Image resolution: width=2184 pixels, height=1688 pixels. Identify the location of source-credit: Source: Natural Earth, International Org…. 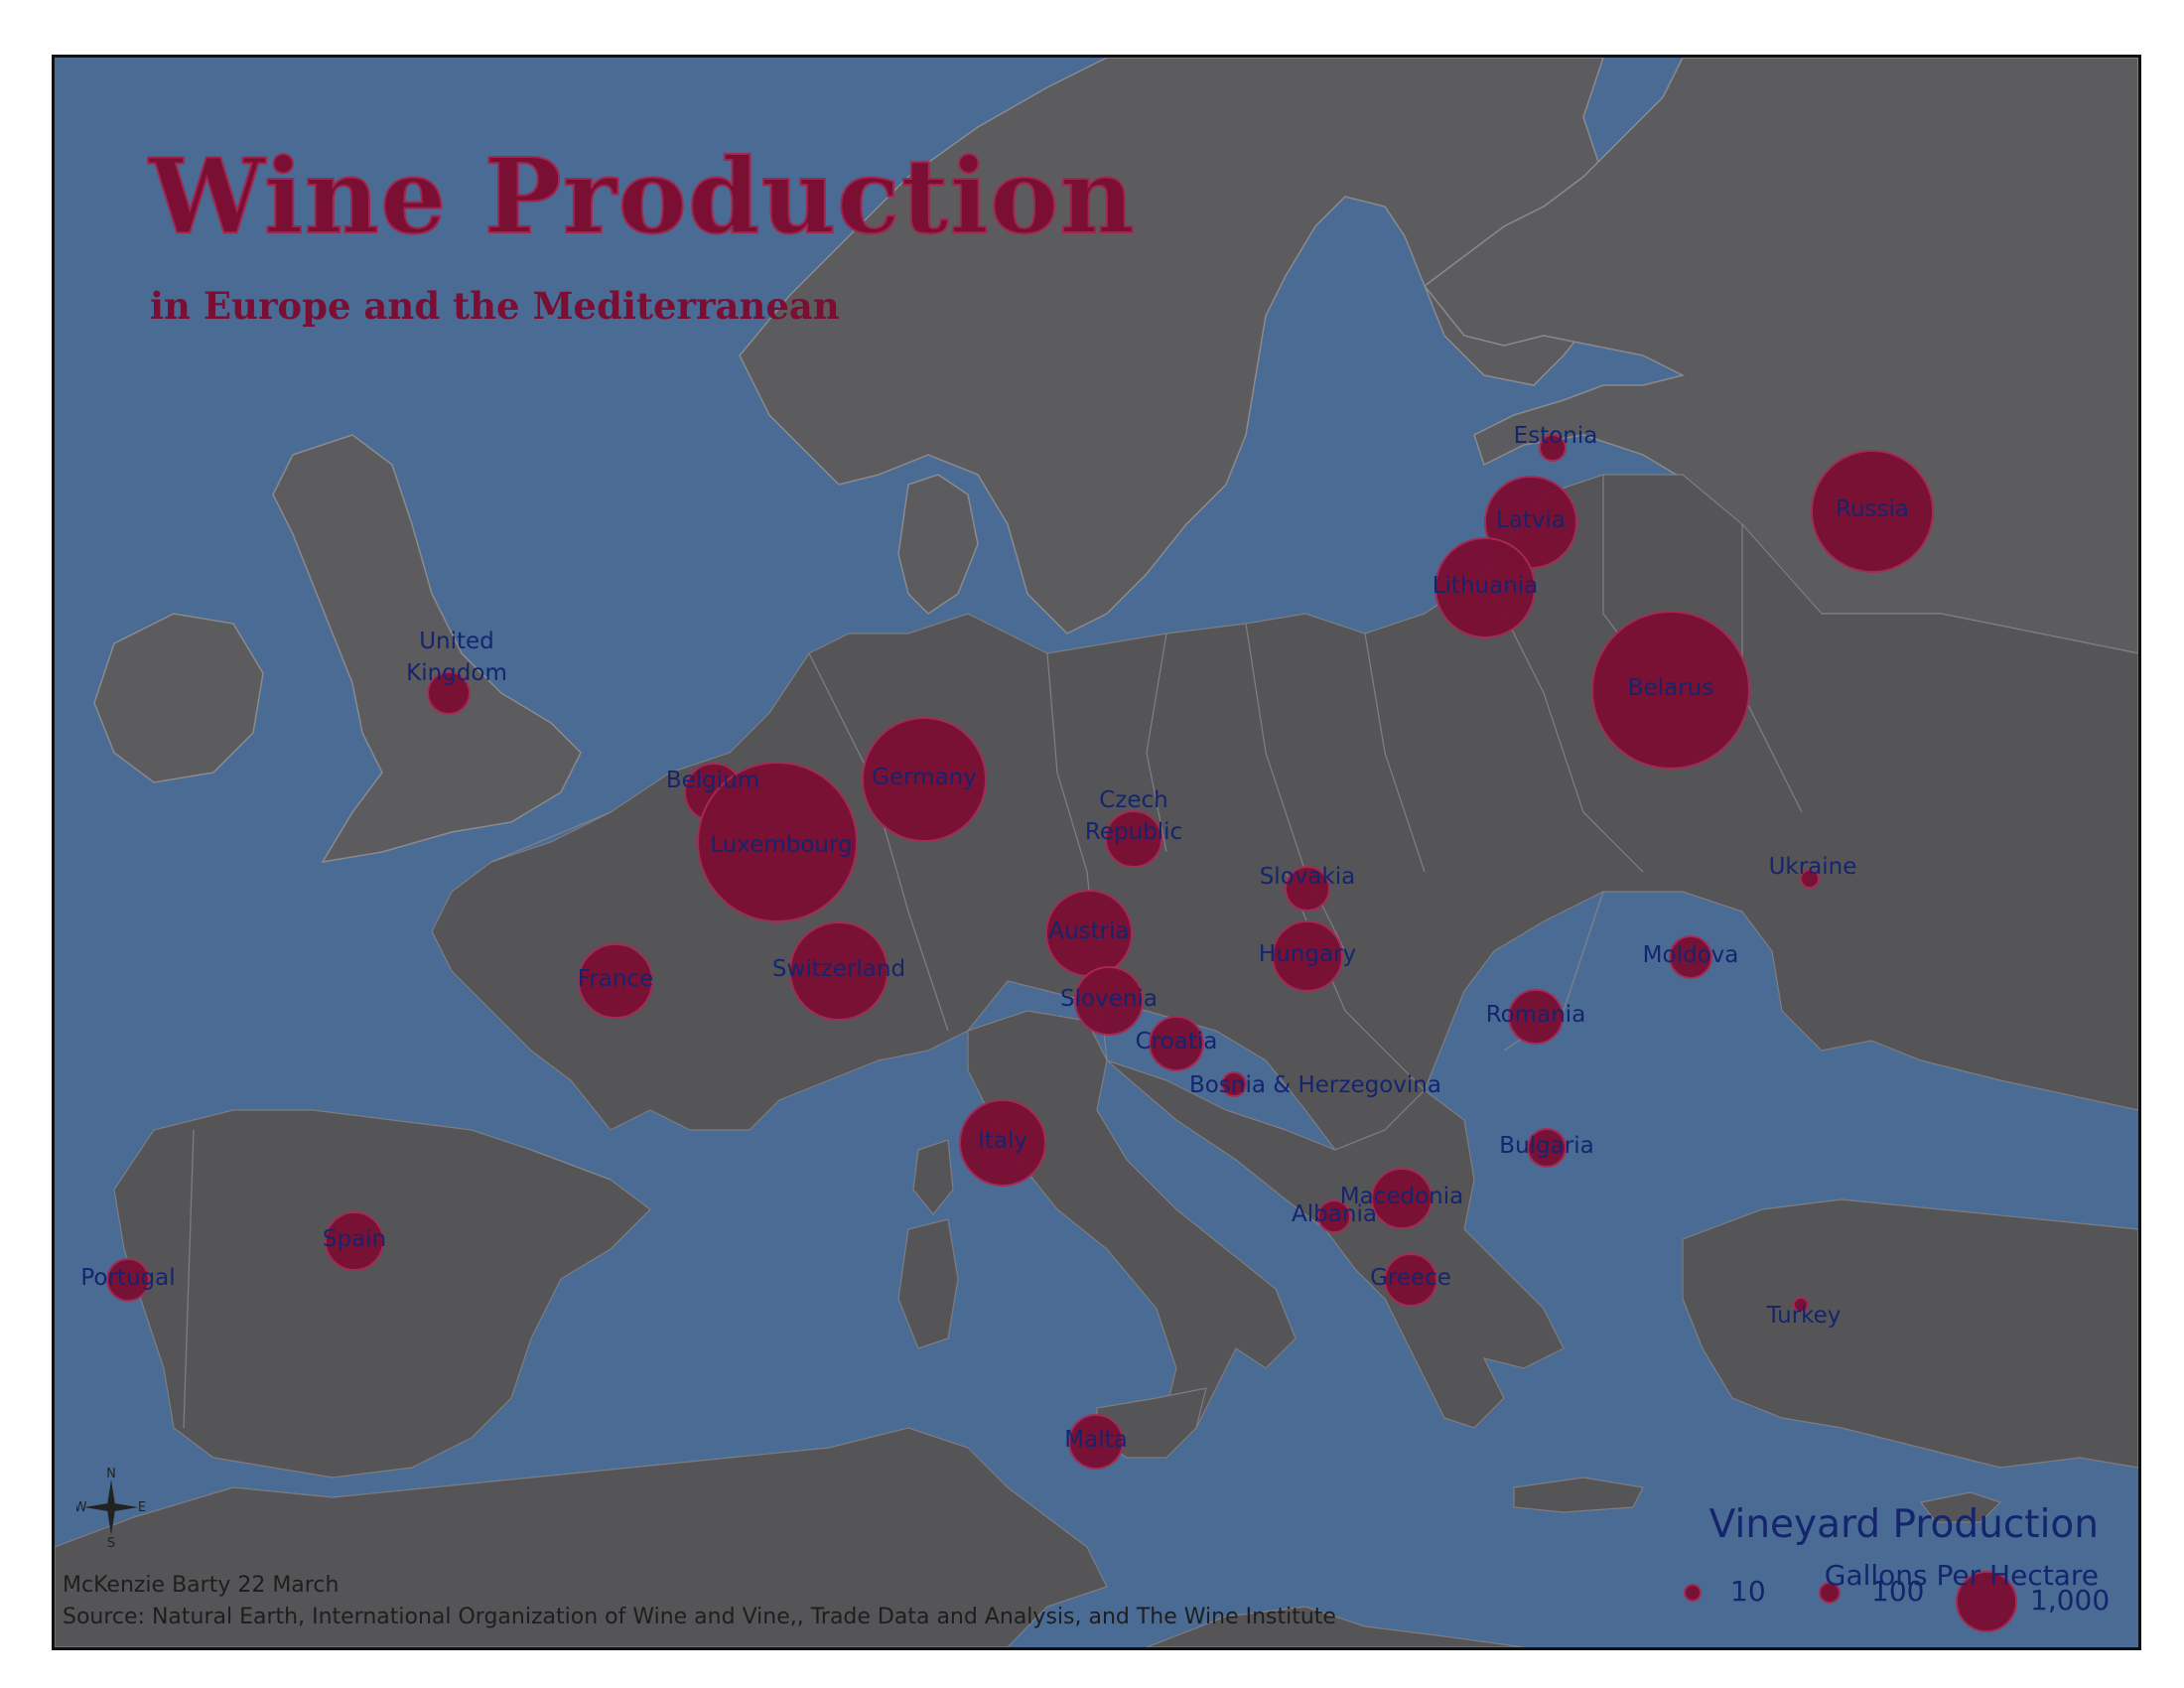
(699, 1617).